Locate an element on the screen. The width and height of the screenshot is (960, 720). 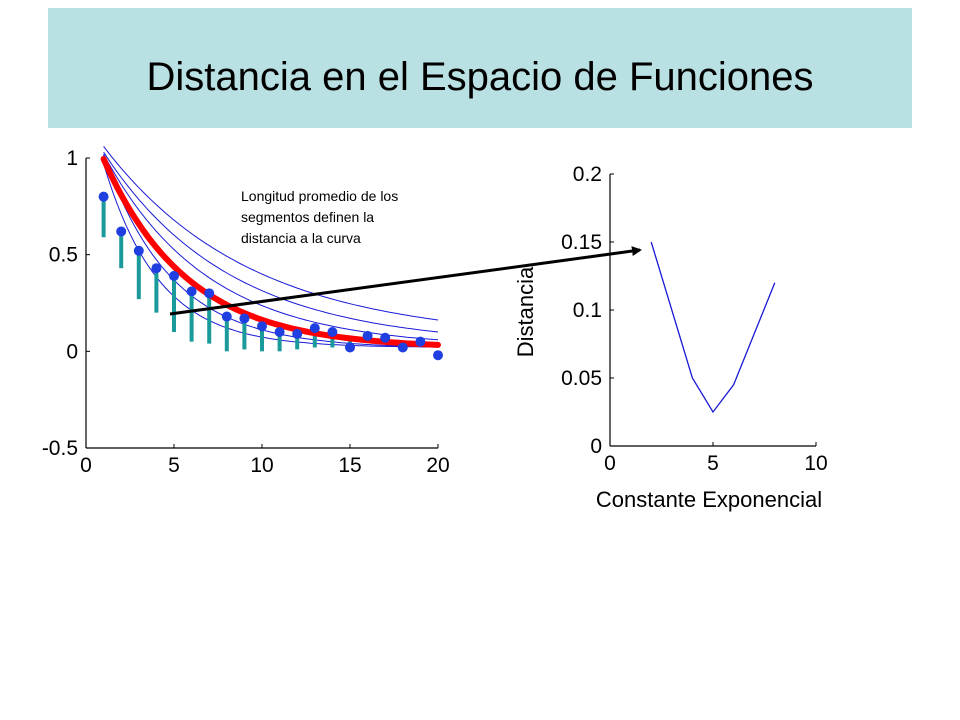
y-tick-label: 0.5 is located at coordinates (63, 255).